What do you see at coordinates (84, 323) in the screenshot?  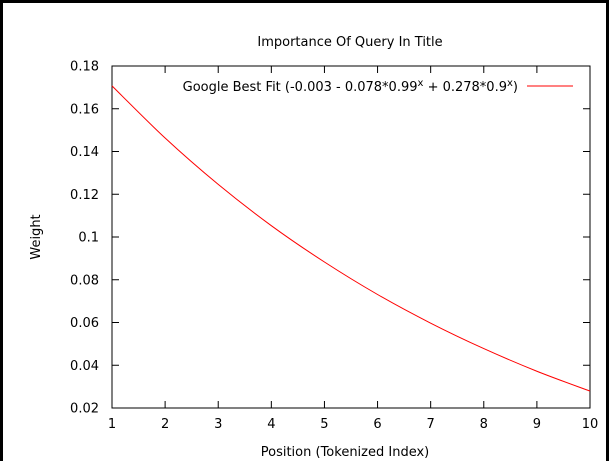 I see `y-tick-label: 0.06` at bounding box center [84, 323].